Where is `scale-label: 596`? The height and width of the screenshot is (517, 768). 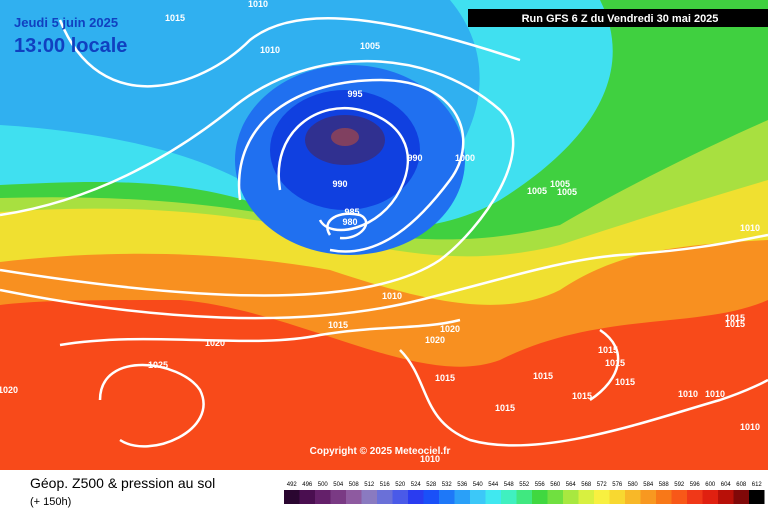
scale-label: 596 is located at coordinates (695, 485).